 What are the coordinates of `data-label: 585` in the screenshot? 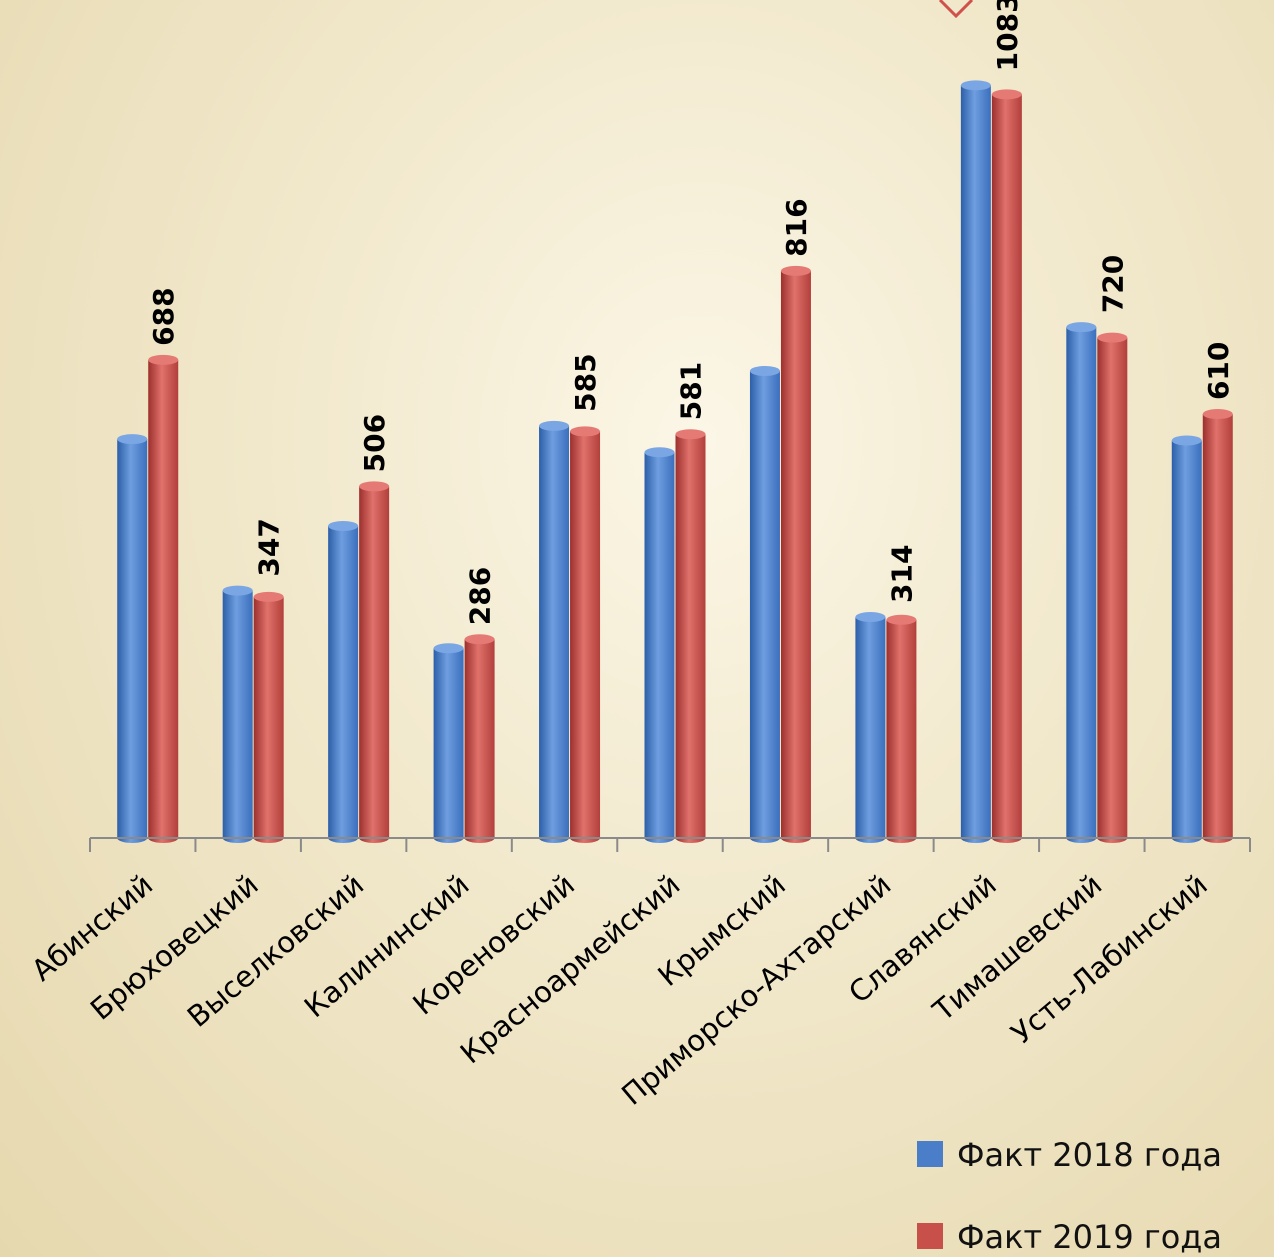 It's located at (585, 382).